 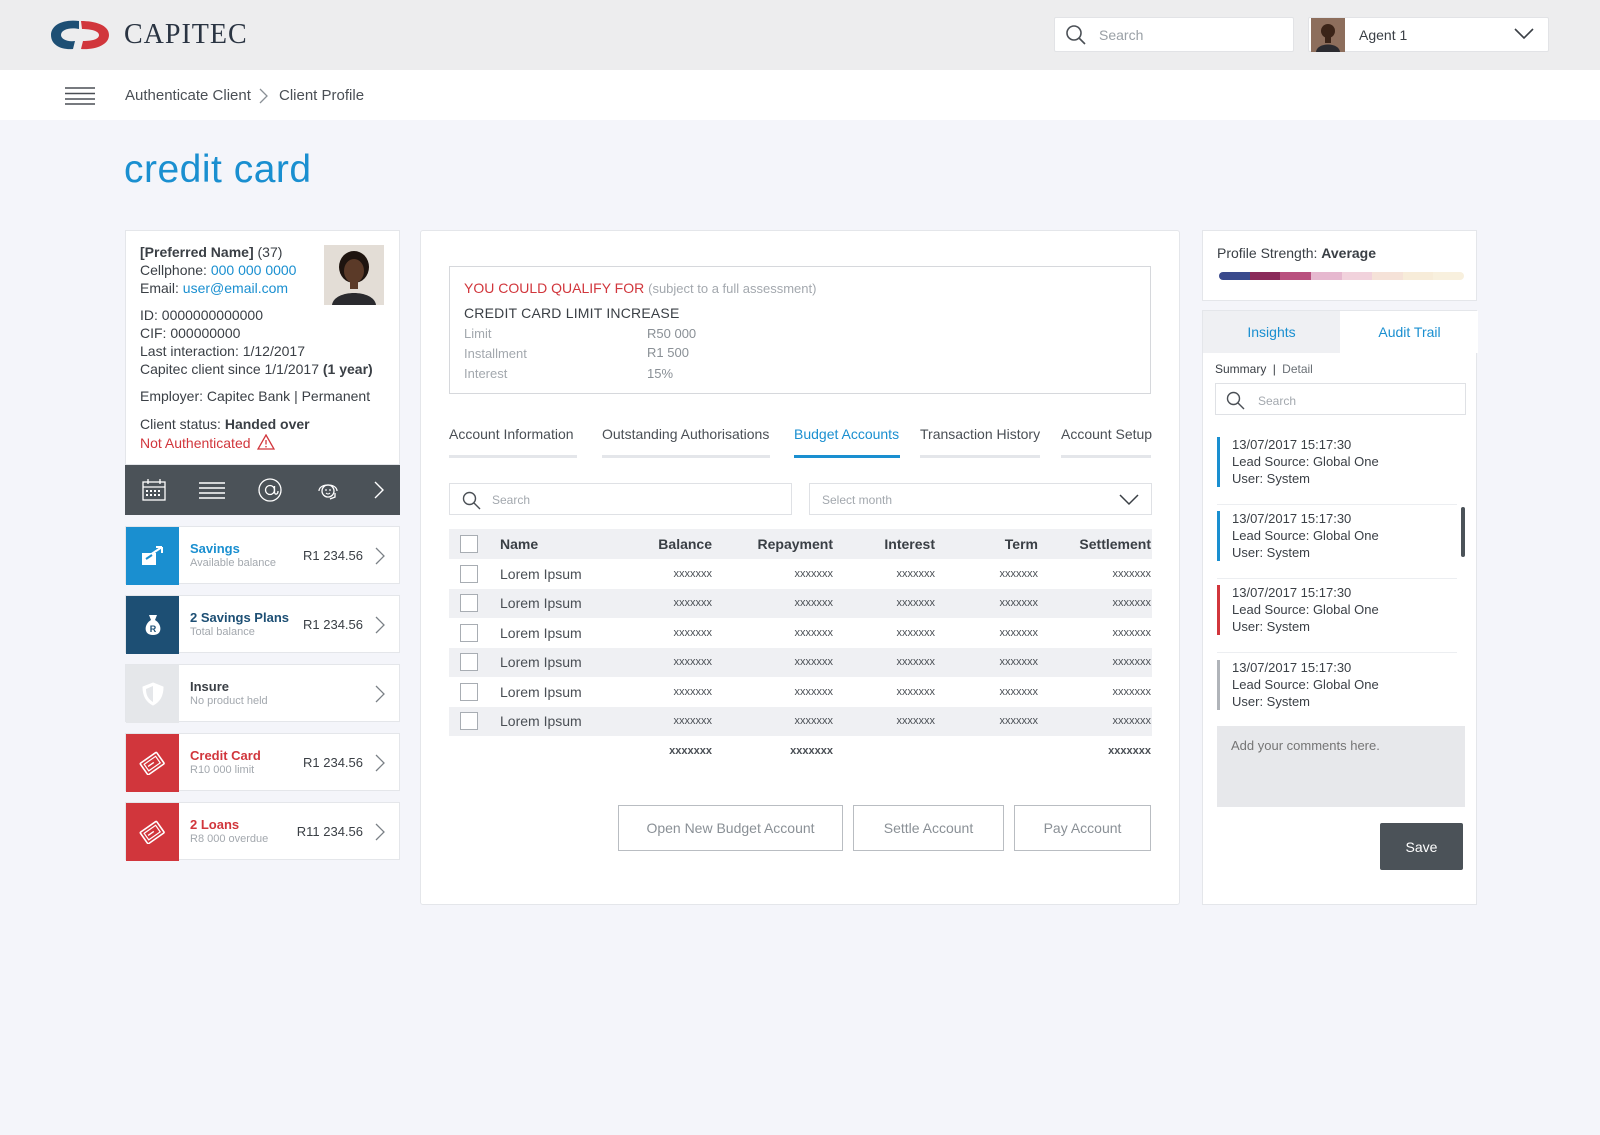 What do you see at coordinates (80, 35) in the screenshot?
I see `capitec-logo-icon` at bounding box center [80, 35].